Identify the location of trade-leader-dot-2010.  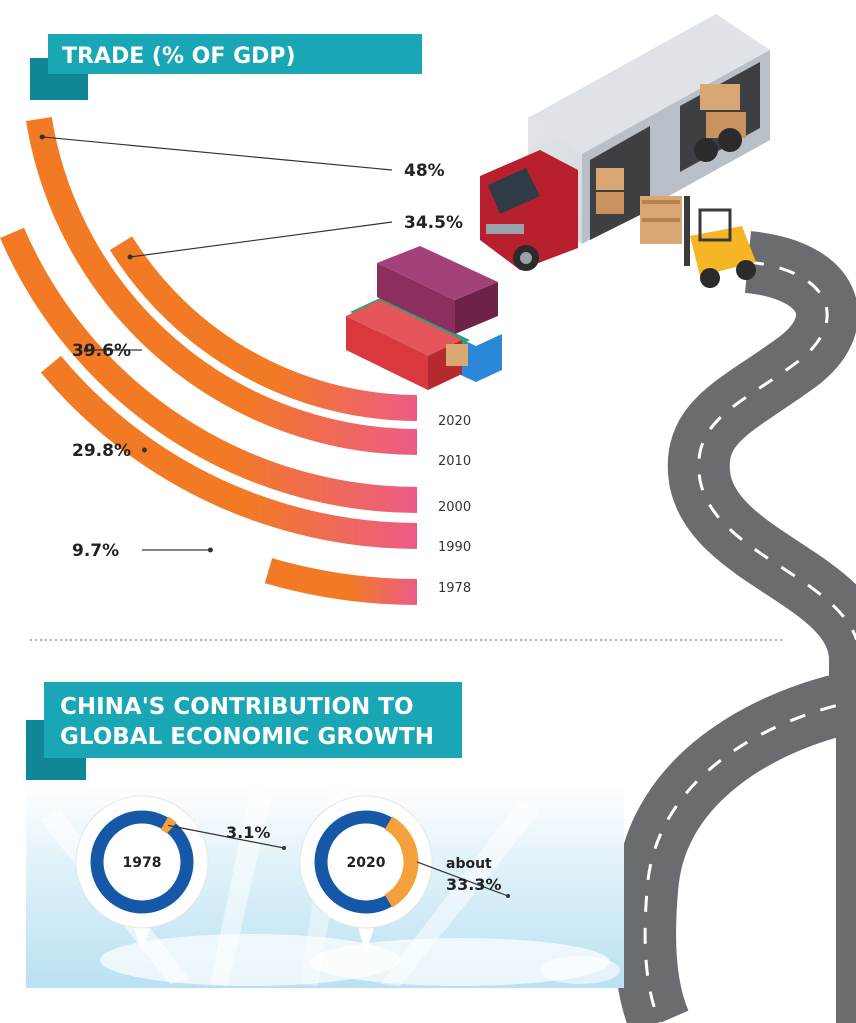
(42, 137).